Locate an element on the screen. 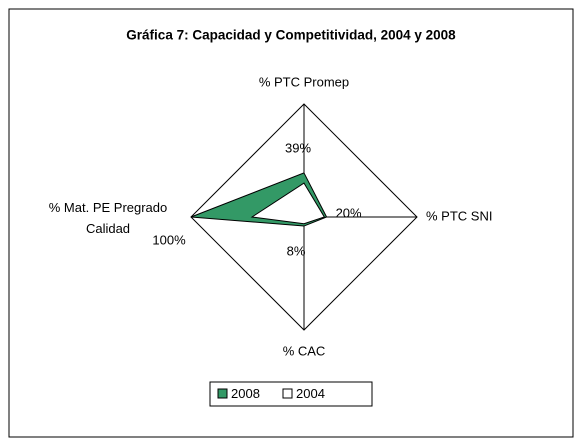 The width and height of the screenshot is (582, 445). legend-label: 2008 is located at coordinates (245, 393).